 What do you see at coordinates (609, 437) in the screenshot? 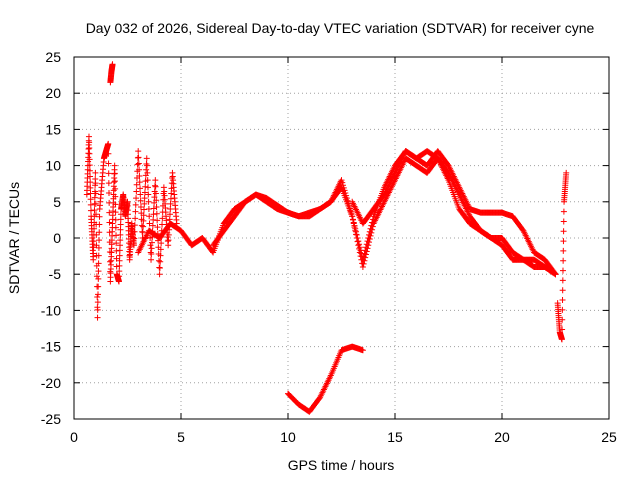
I see `x-tick-label: 25` at bounding box center [609, 437].